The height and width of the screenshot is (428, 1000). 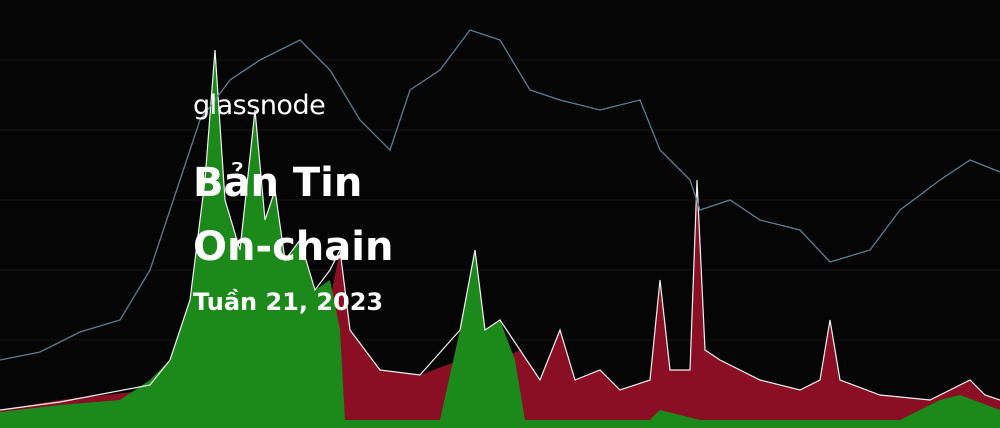 What do you see at coordinates (288, 302) in the screenshot?
I see `subtitle: Tuần 21, 2023` at bounding box center [288, 302].